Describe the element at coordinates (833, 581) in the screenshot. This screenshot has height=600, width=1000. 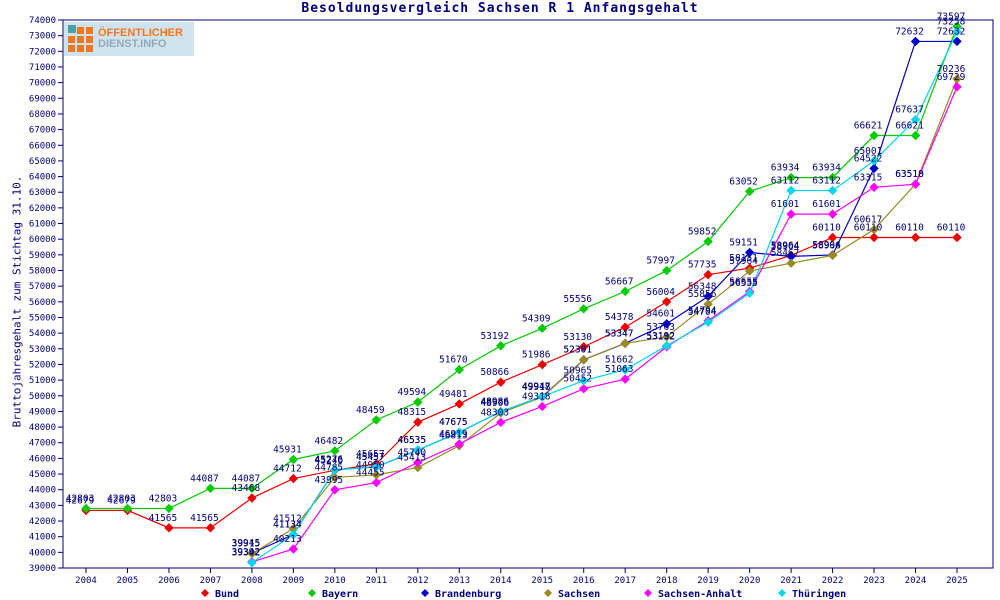
I see `x-tick-label: 2022` at that location.